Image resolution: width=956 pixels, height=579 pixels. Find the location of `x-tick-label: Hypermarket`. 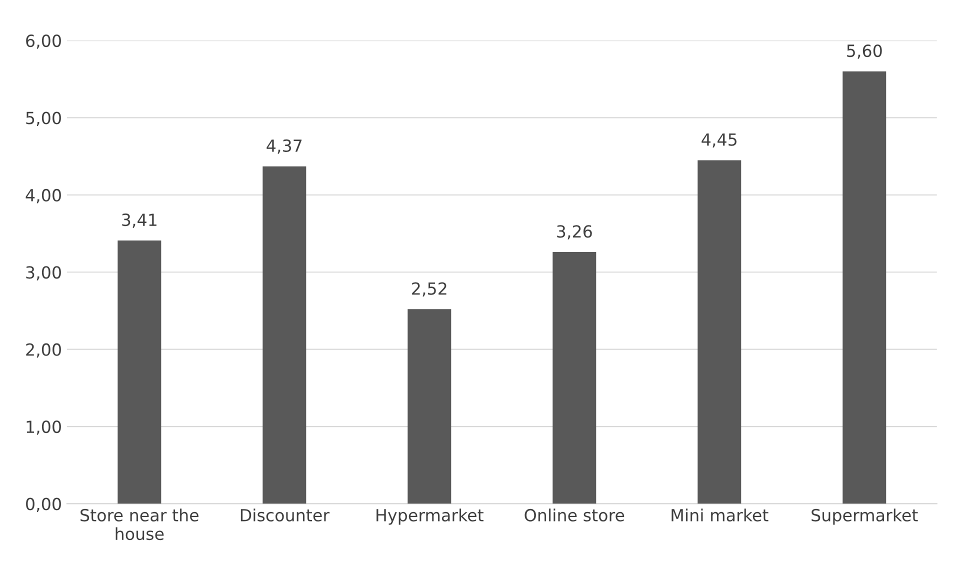

x-tick-label: Hypermarket is located at coordinates (430, 516).